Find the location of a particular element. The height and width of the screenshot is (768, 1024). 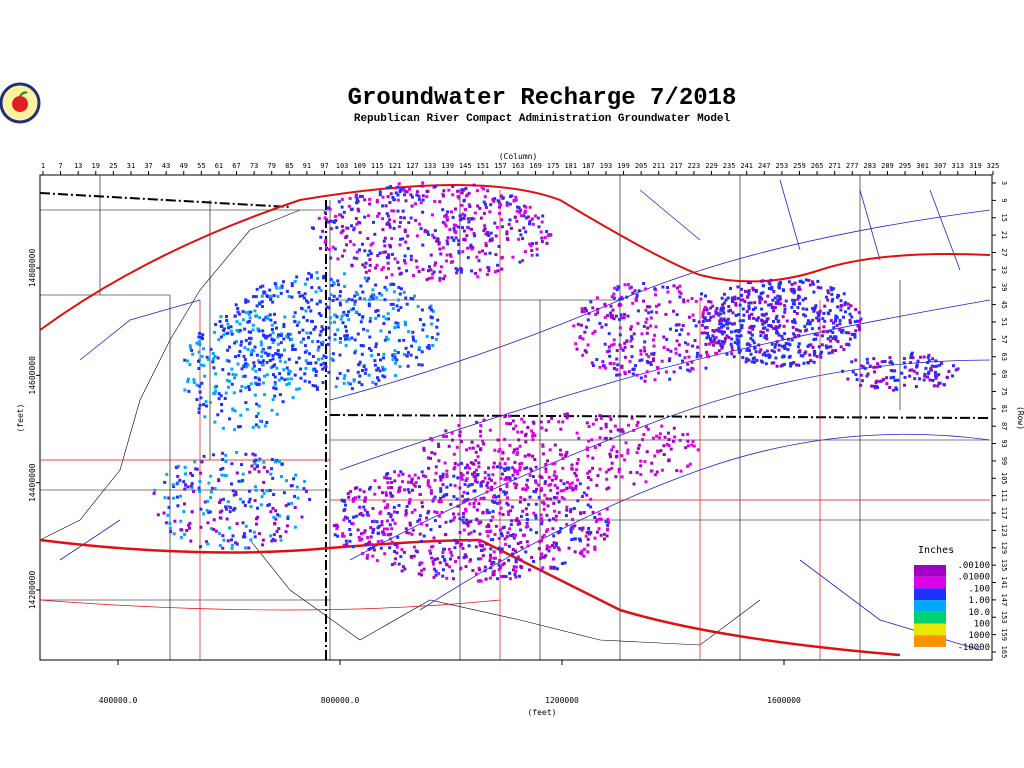

column-tick-label: 91 is located at coordinates (307, 166).